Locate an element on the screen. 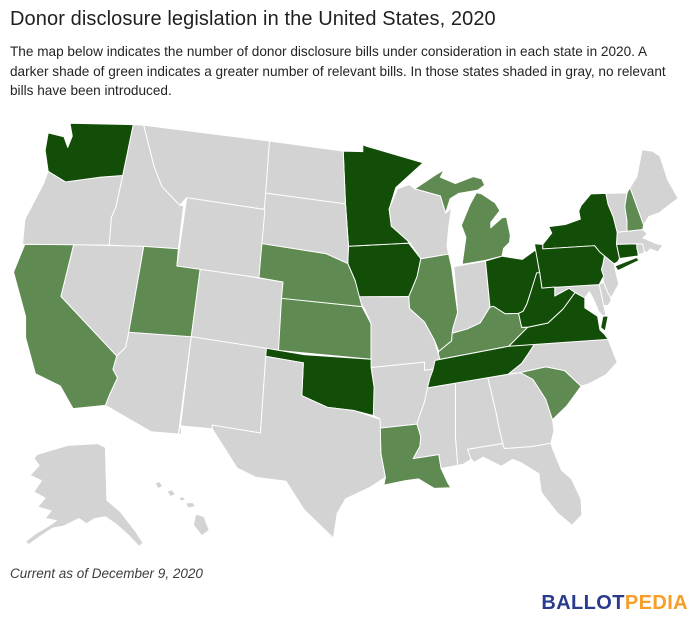 The height and width of the screenshot is (624, 700). state-or: Oregon is located at coordinates (73, 208).